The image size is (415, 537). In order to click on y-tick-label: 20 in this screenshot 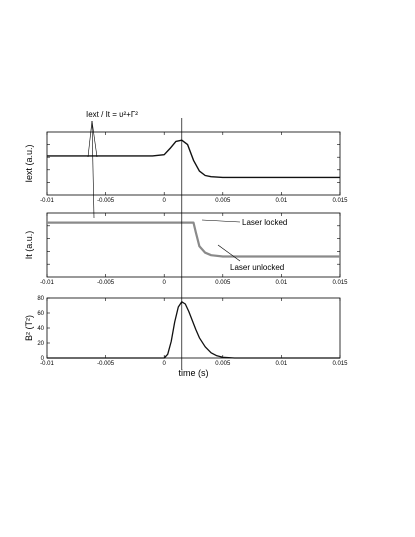, I will do `click(40, 344)`.